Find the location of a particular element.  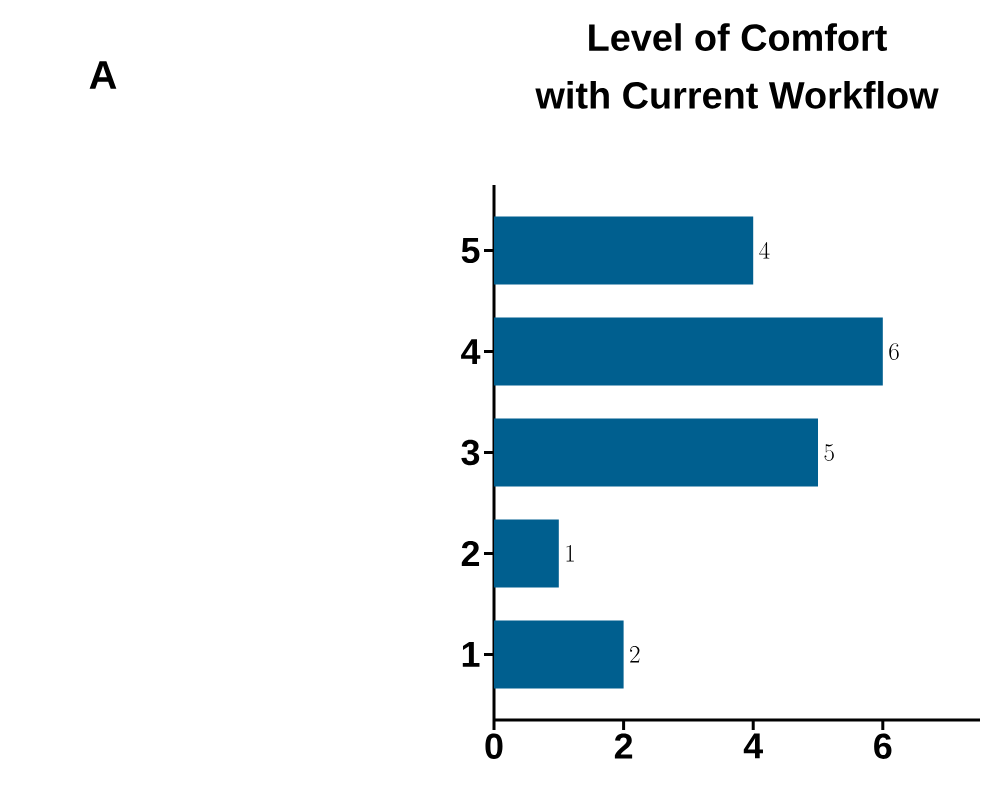

data-label: 1 is located at coordinates (570, 553).